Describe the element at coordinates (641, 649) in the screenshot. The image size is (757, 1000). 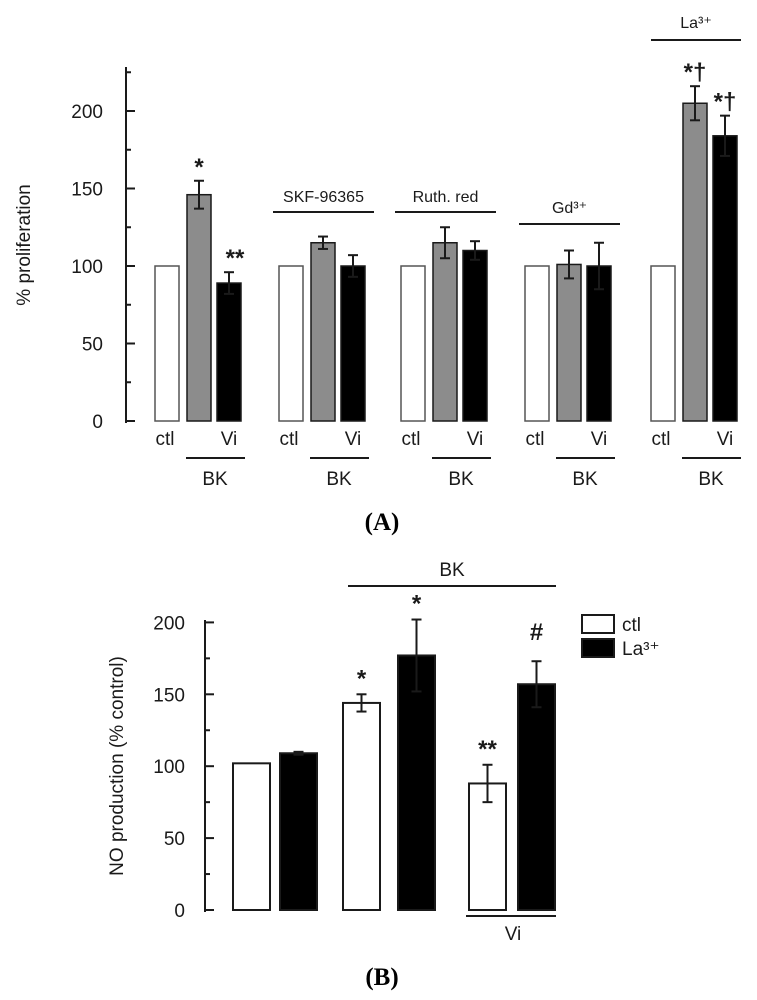
I see `legend-label: La³⁺` at that location.